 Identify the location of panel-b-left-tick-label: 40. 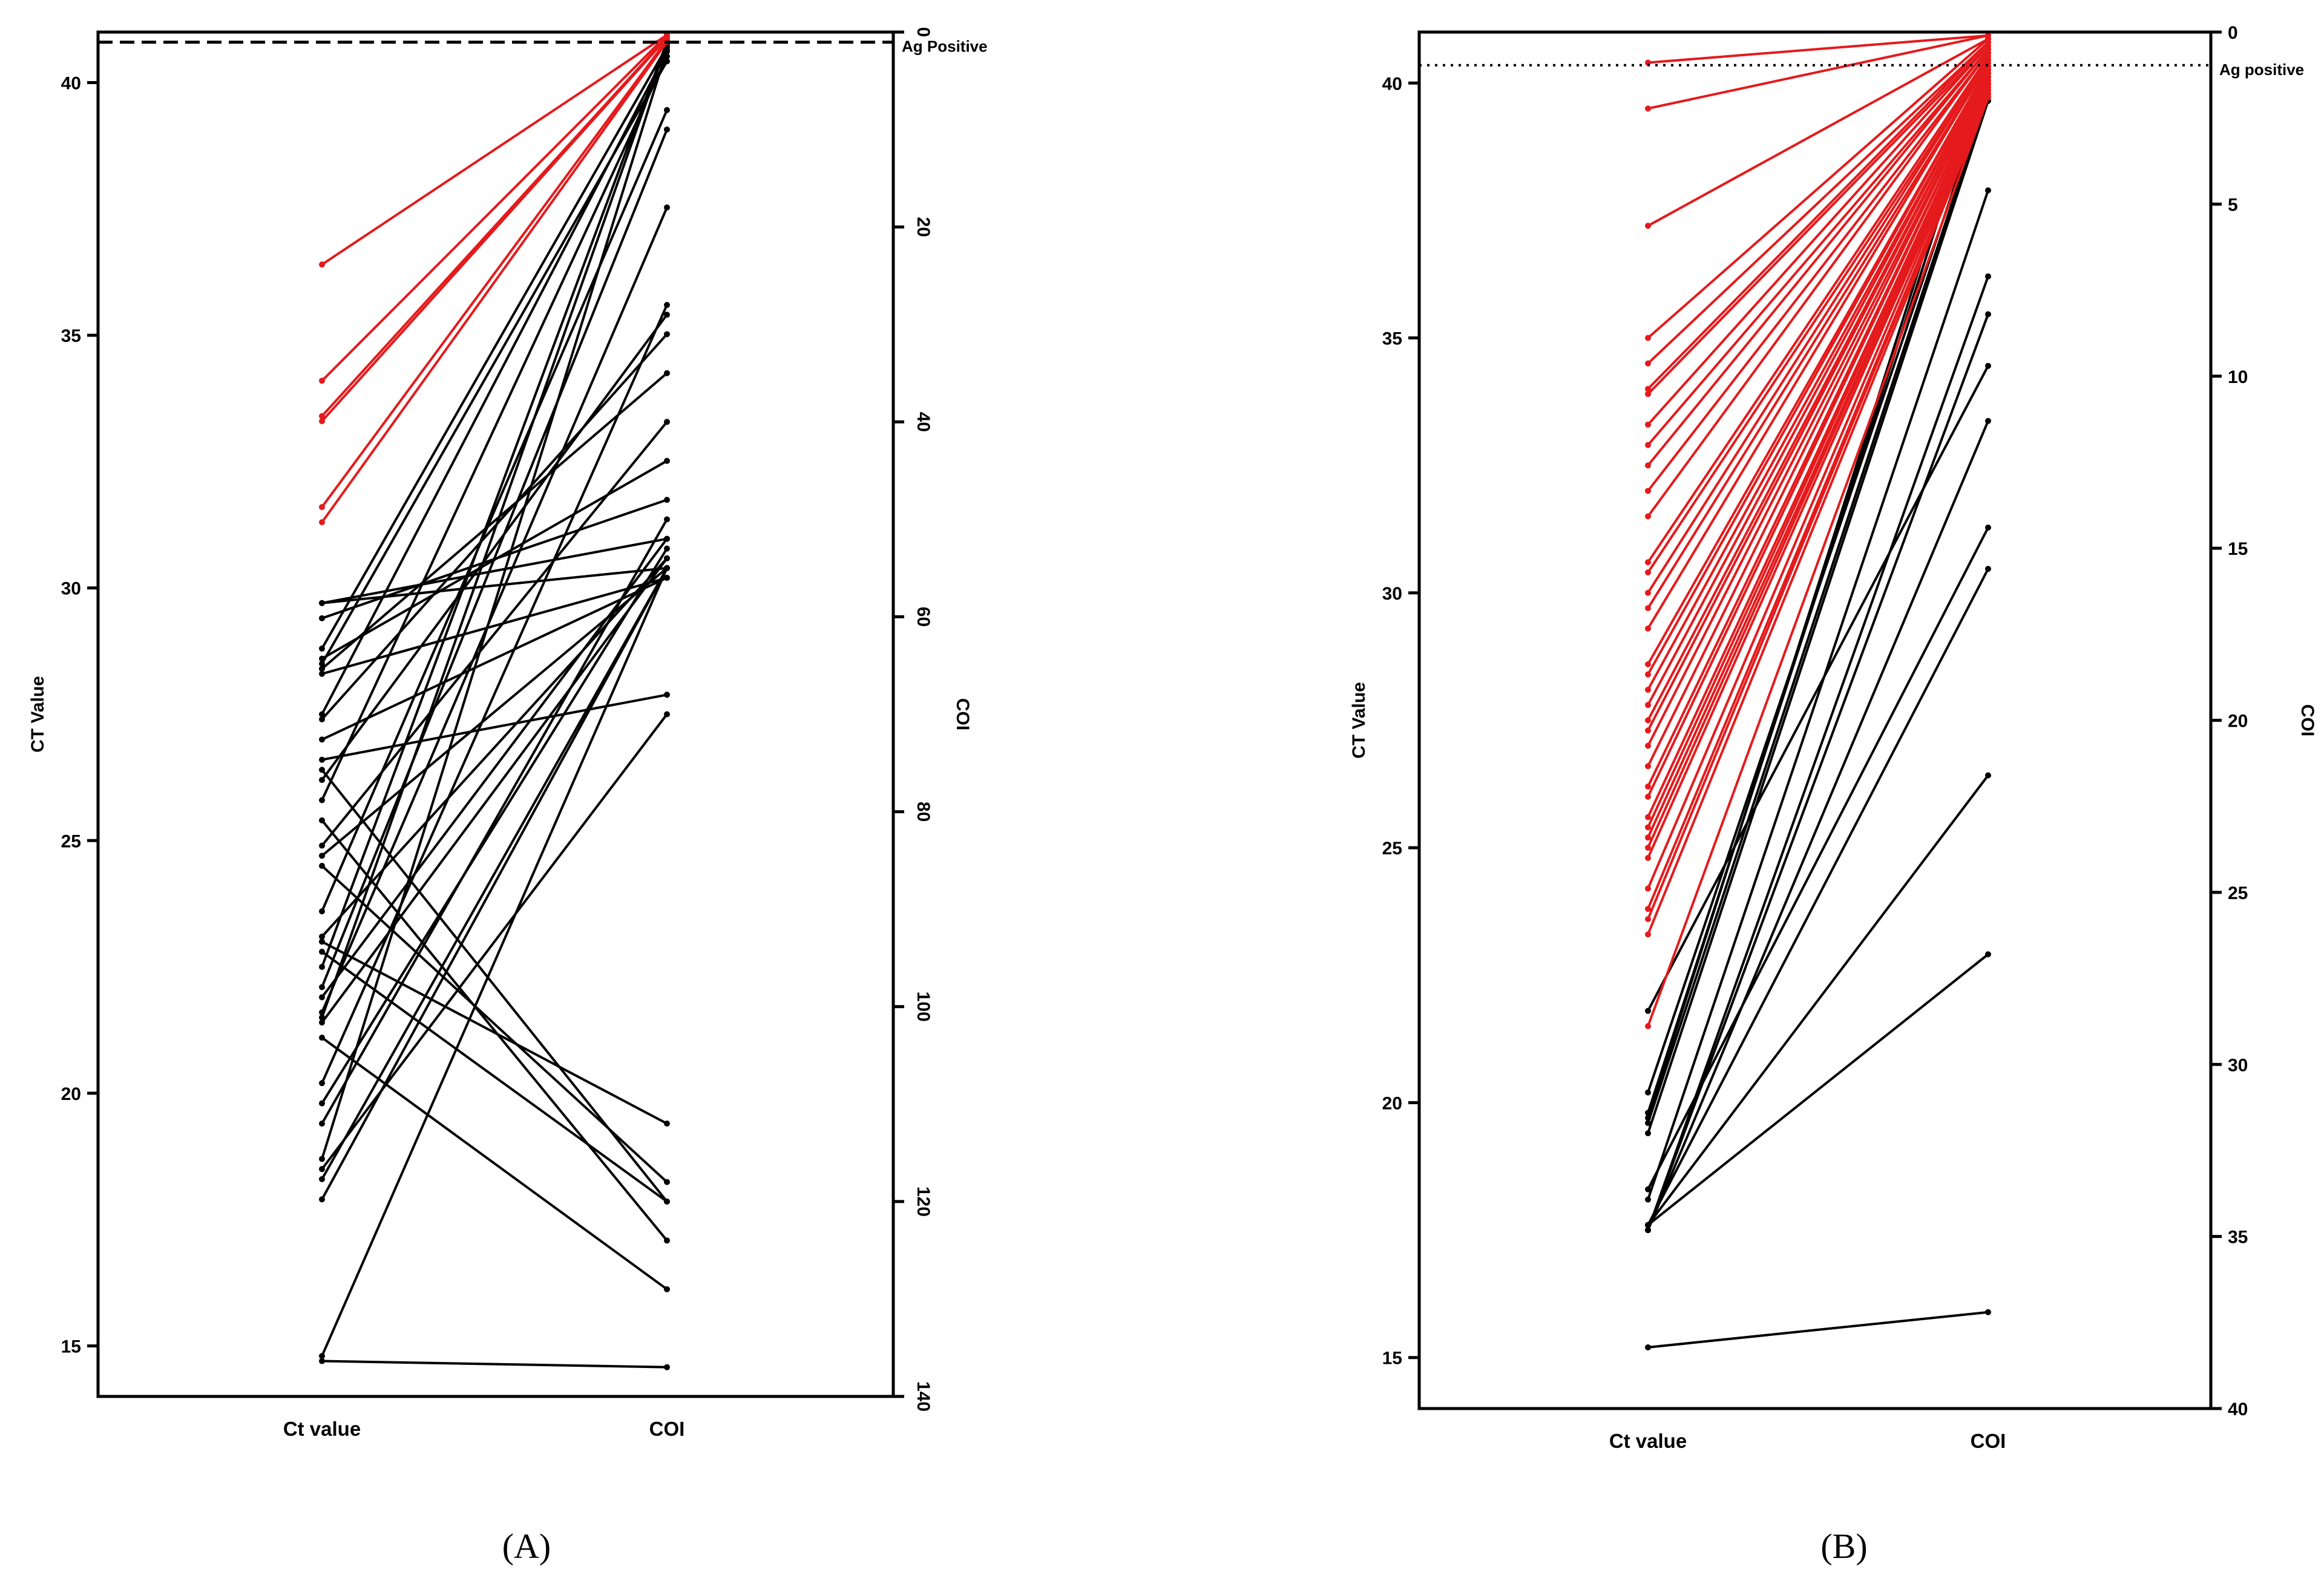
(1392, 84).